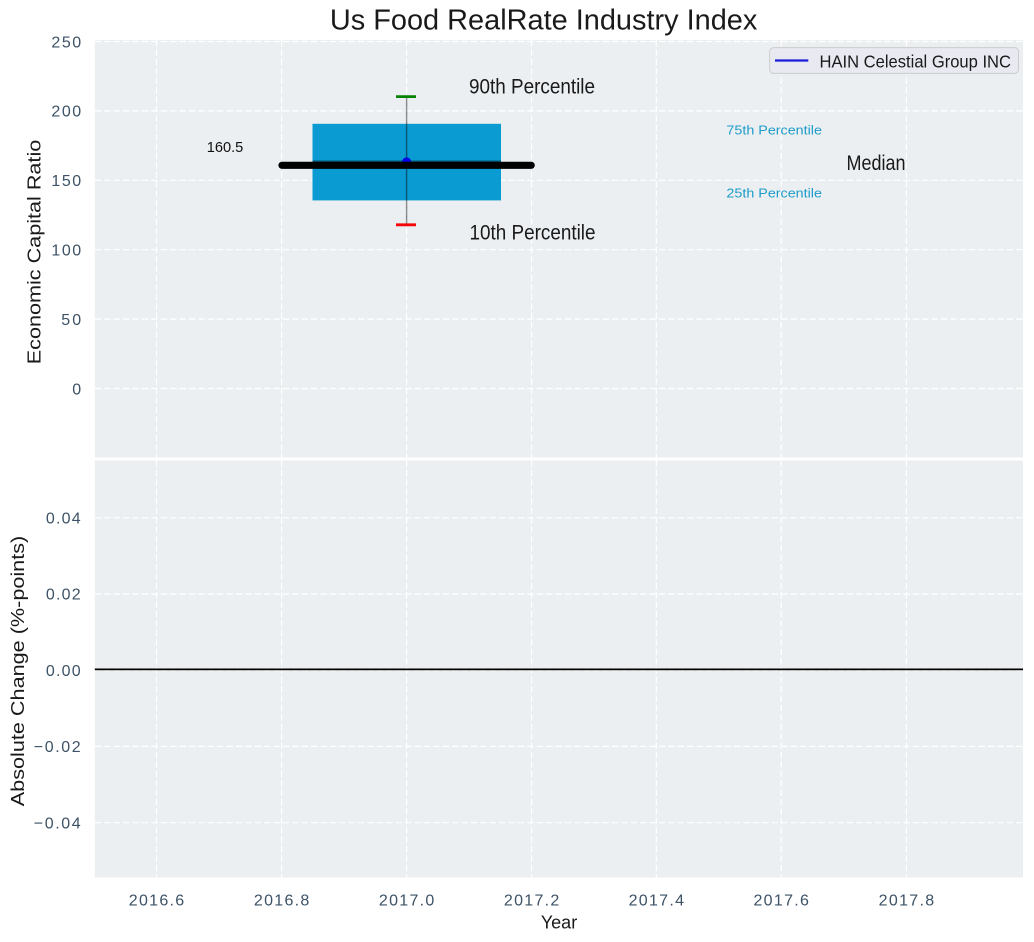 The image size is (1034, 942). Describe the element at coordinates (907, 901) in the screenshot. I see `svg-text: 2017.8` at that location.